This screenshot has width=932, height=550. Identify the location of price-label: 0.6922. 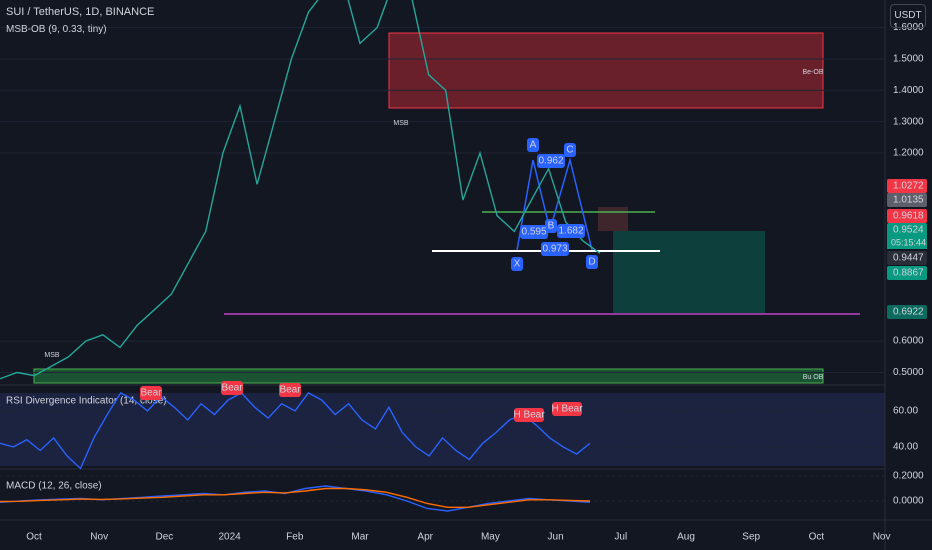
(908, 312).